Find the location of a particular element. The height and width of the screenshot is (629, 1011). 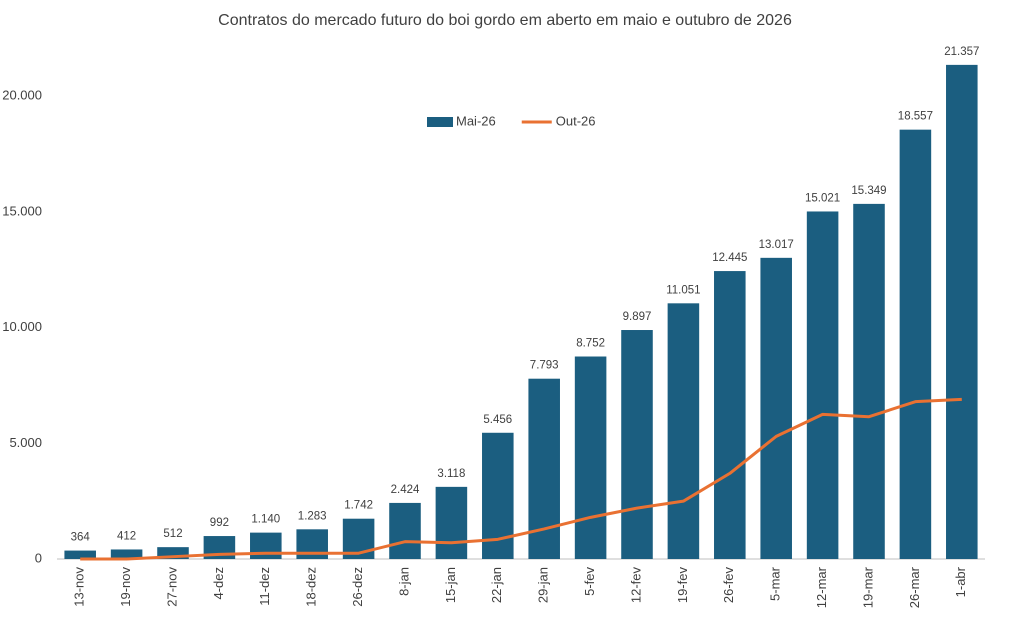

y-tick-label: 15.000 is located at coordinates (22, 210).